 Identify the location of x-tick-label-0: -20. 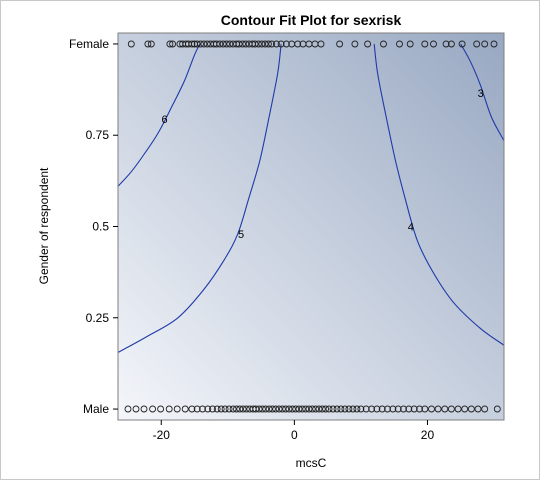
(162, 435).